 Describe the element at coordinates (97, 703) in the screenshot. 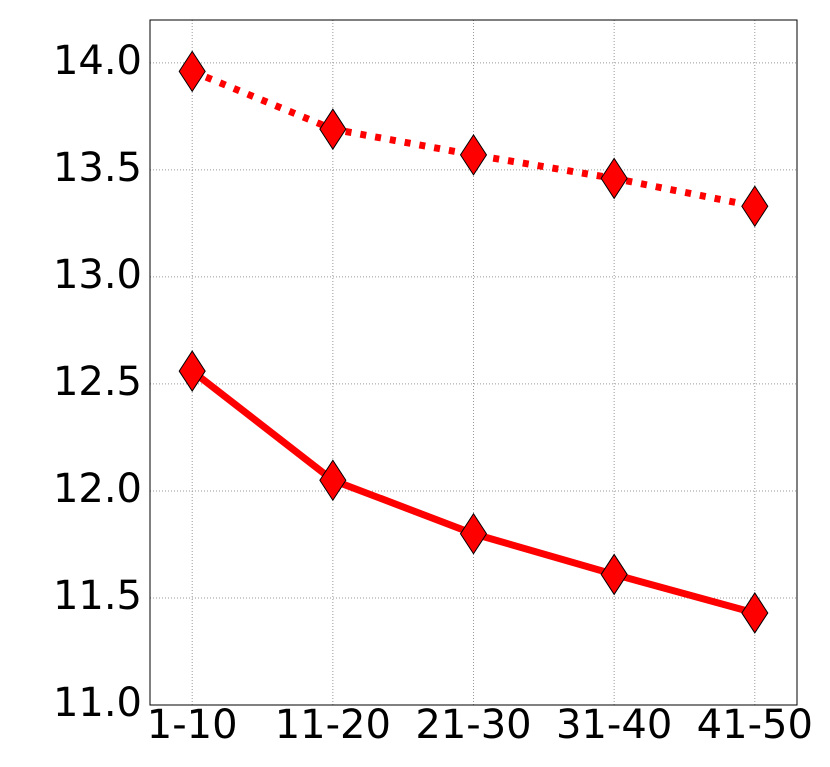

I see `y-tick-label: 11.0` at that location.